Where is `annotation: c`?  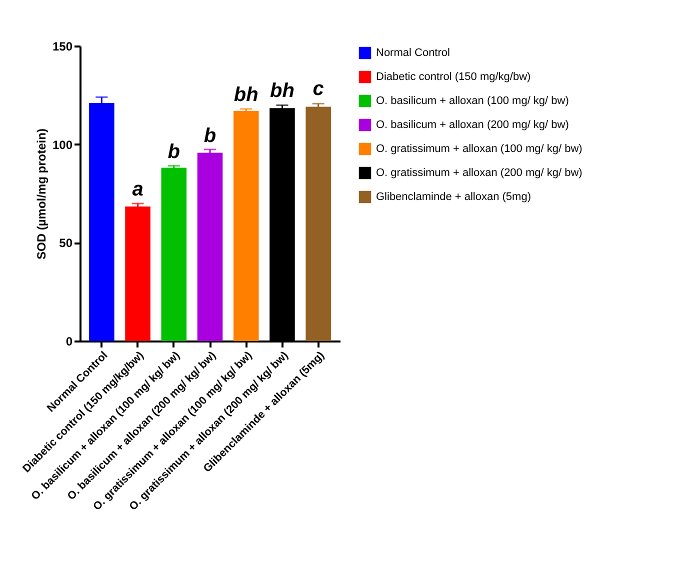
annotation: c is located at coordinates (318, 89).